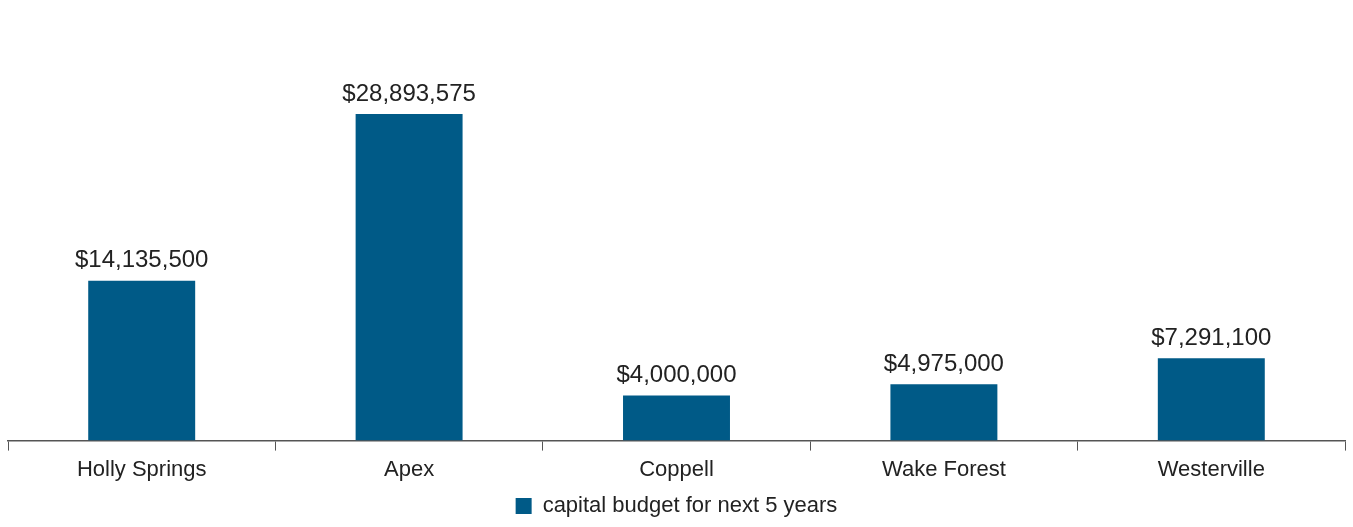 This screenshot has height=527, width=1353. What do you see at coordinates (1211, 468) in the screenshot?
I see `x-tick-label: Westerville` at bounding box center [1211, 468].